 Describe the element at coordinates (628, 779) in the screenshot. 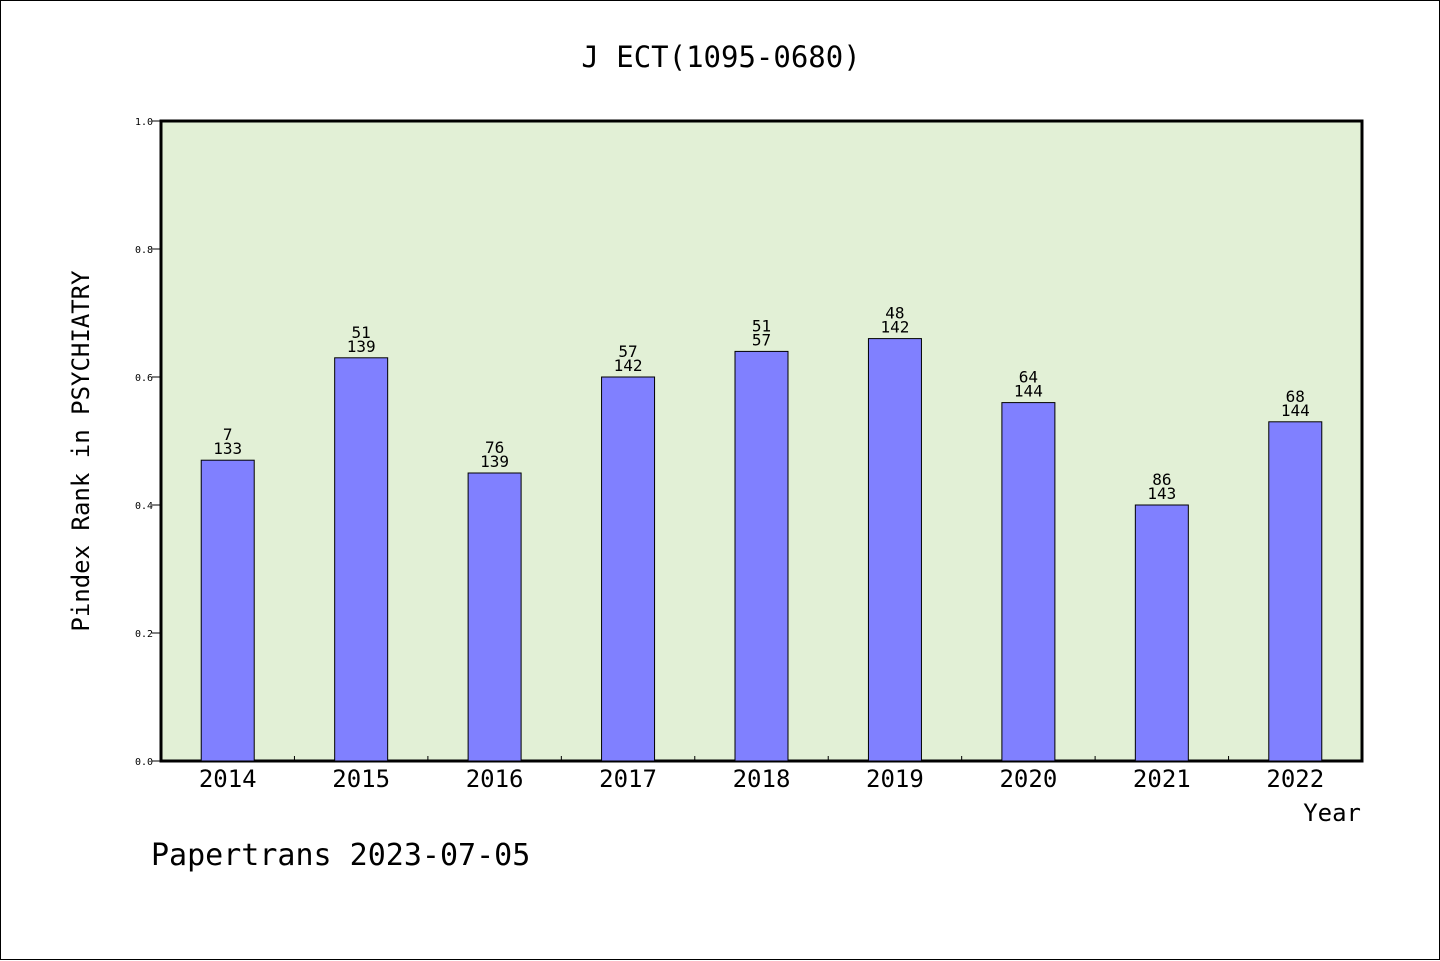

I see `x-tick-label: 2017` at that location.